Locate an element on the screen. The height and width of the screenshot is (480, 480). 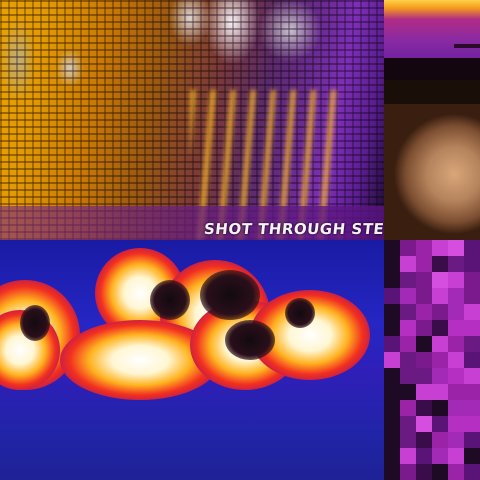
warm-sphere is located at coordinates (432, 172).